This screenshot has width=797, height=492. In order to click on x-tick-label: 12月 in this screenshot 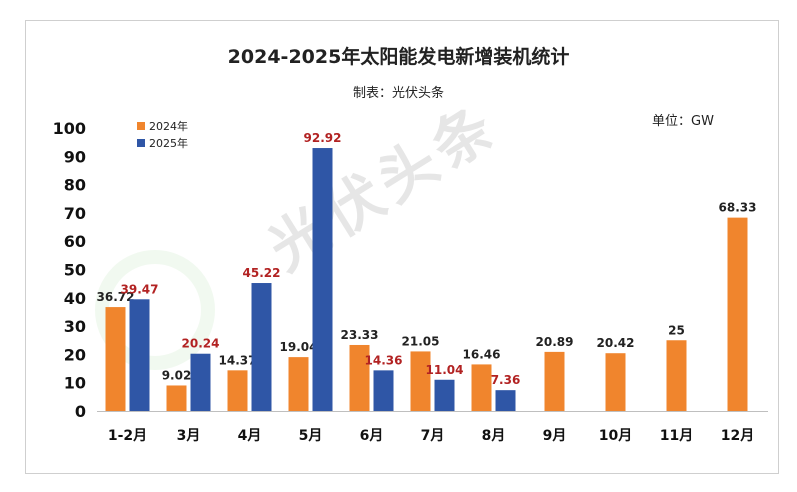, I will do `click(737, 436)`.